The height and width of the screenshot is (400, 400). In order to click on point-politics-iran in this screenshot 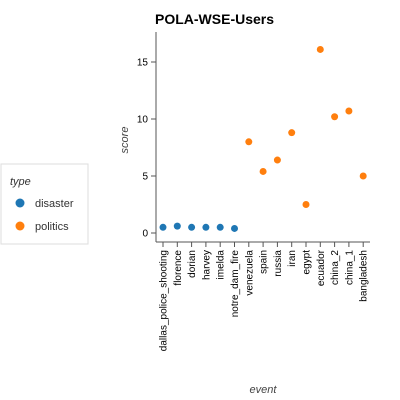, I will do `click(292, 133)`.